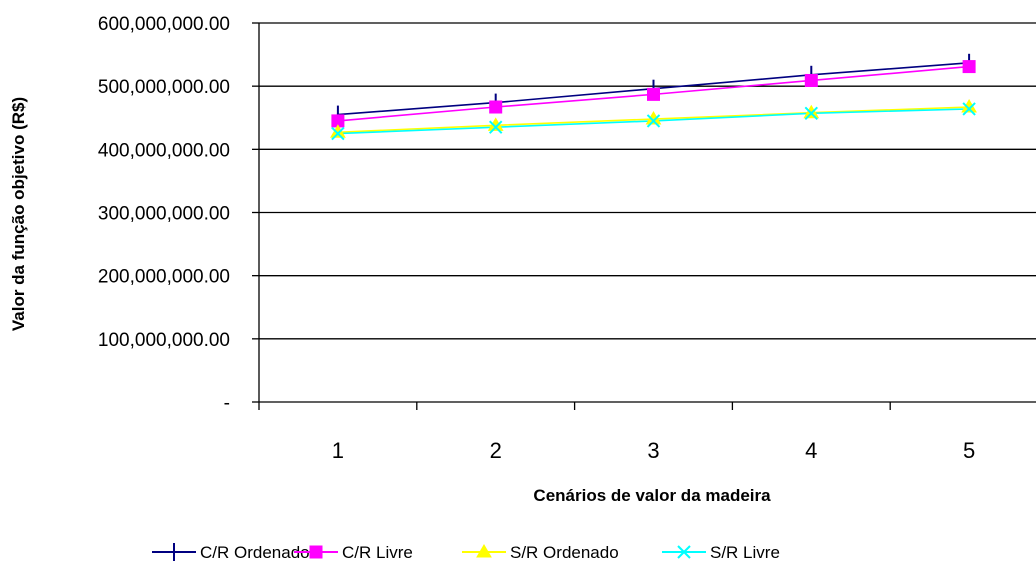  I want to click on legend-item: C/R Ordenado, so click(231, 552).